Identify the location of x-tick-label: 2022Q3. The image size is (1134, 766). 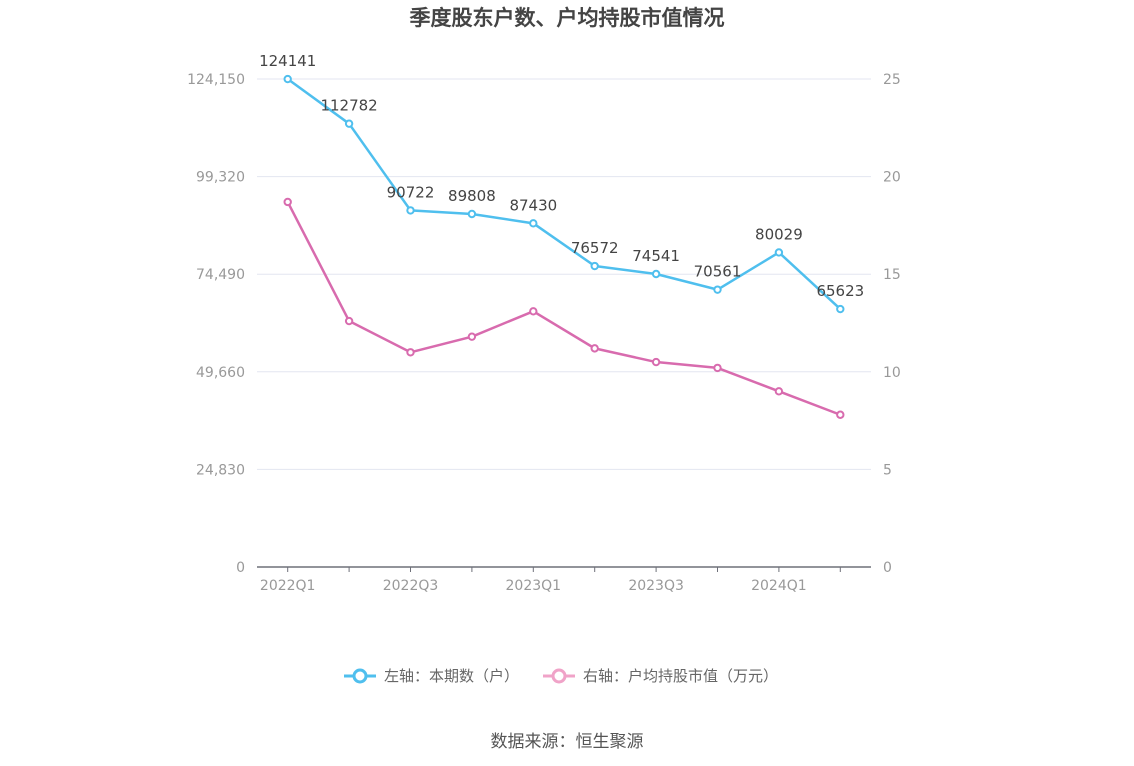
(411, 586).